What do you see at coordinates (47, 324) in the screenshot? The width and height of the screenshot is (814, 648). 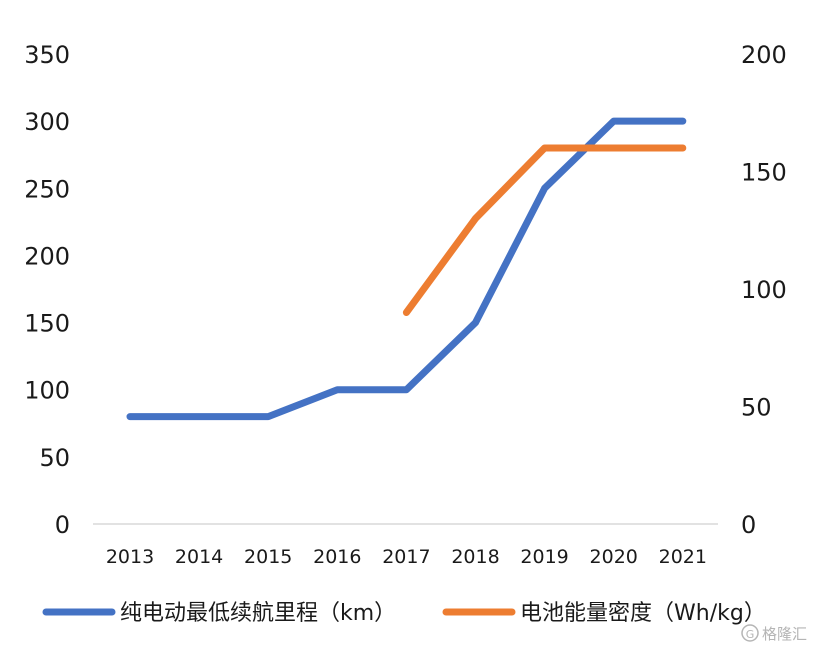 I see `left-tick-label: 150` at bounding box center [47, 324].